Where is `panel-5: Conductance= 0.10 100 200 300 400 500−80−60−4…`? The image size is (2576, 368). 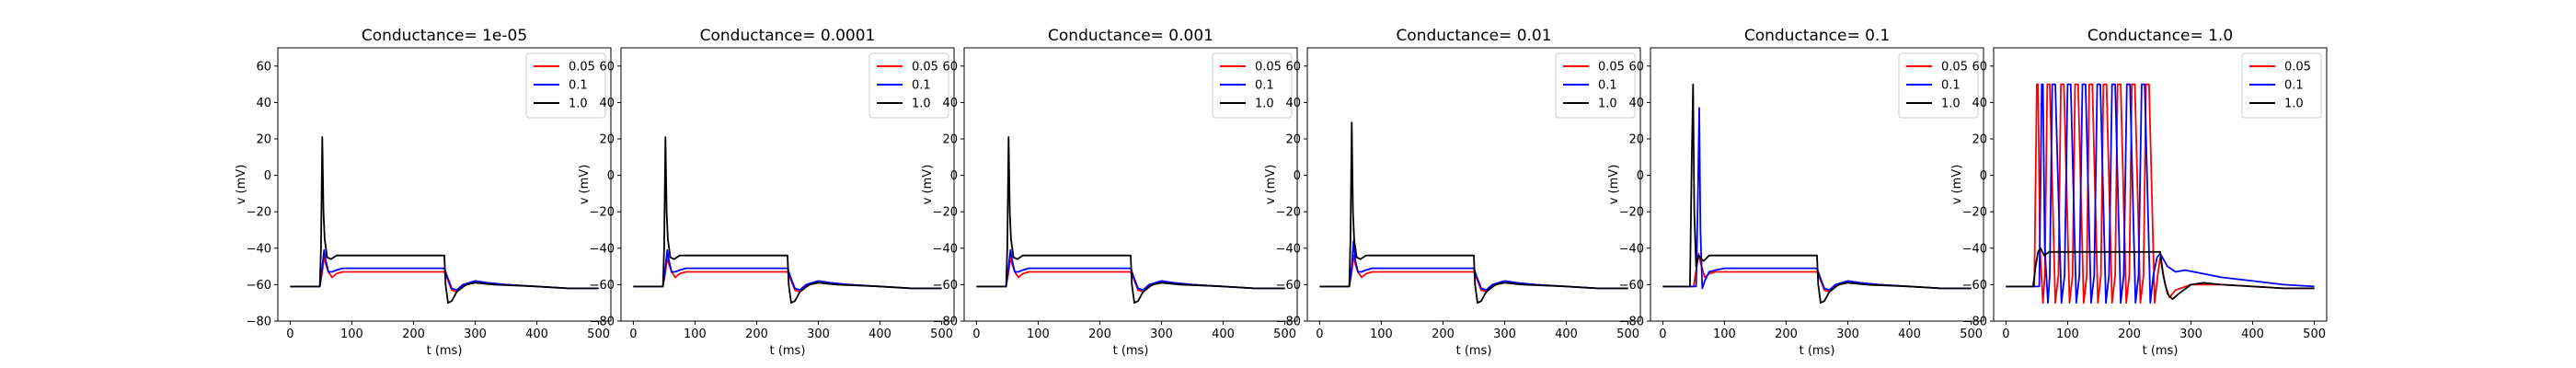 panel-5: Conductance= 0.10 100 200 300 400 500−80−60−4… is located at coordinates (1795, 192).